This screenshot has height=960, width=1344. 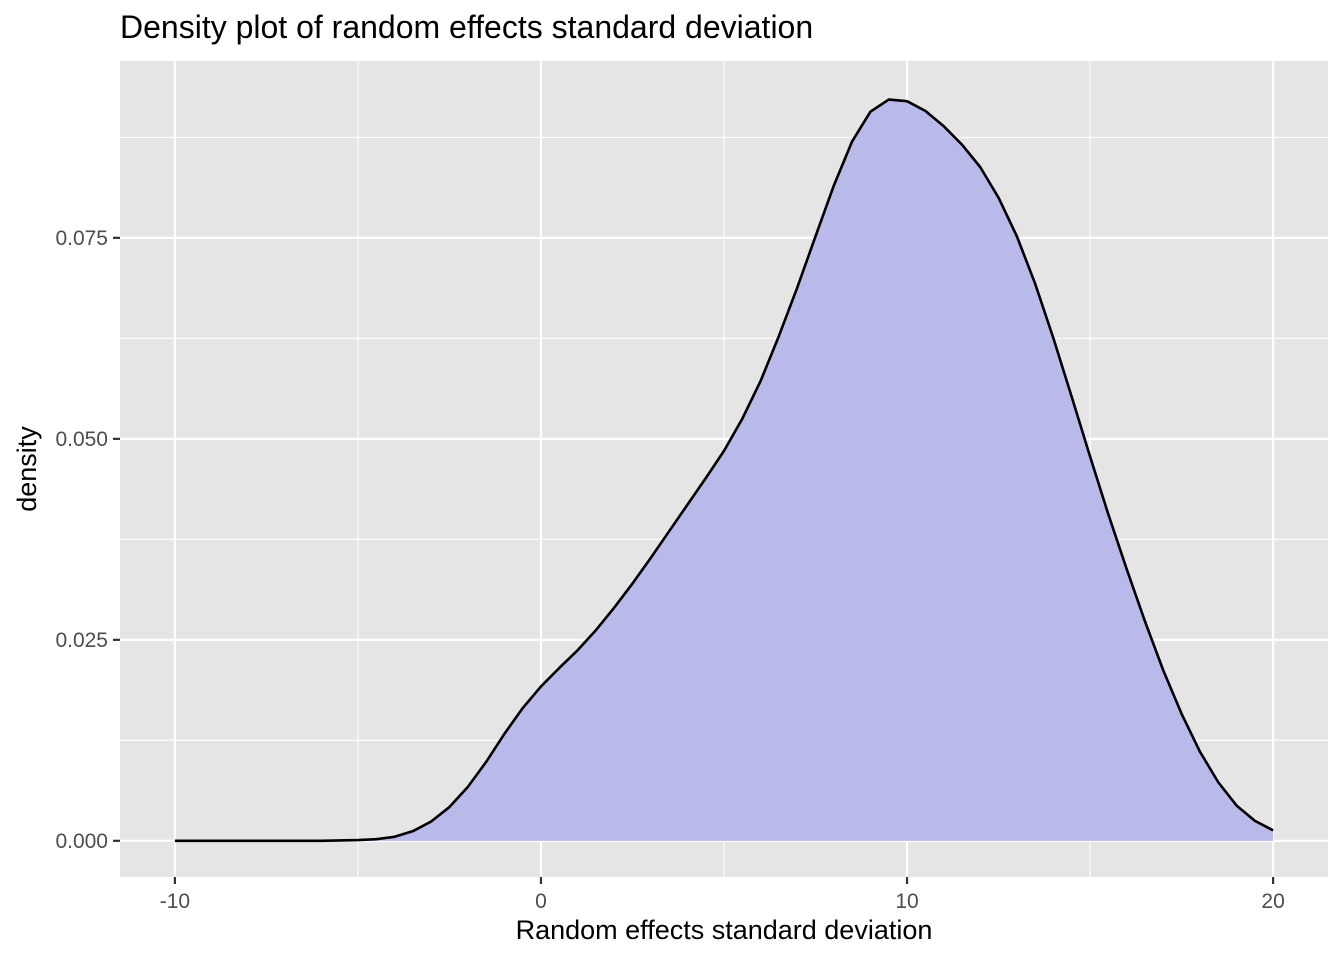 I want to click on y-tick-label-3: 0.075, so click(x=81, y=238).